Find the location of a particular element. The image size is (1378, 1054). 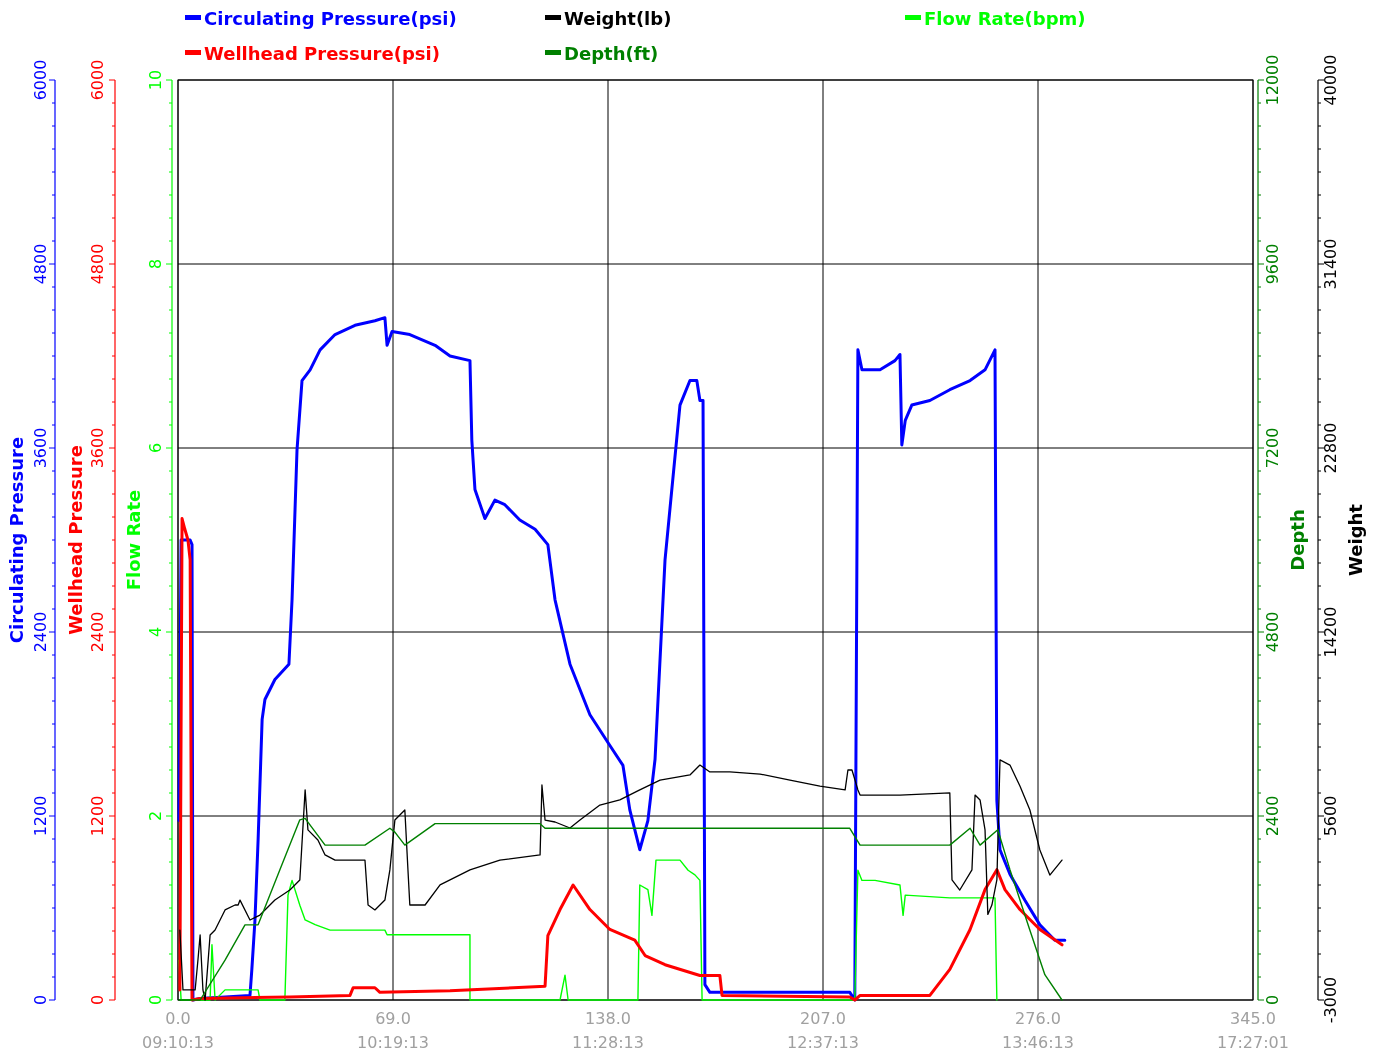

y2-axis-title: Weight is located at coordinates (1355, 539).